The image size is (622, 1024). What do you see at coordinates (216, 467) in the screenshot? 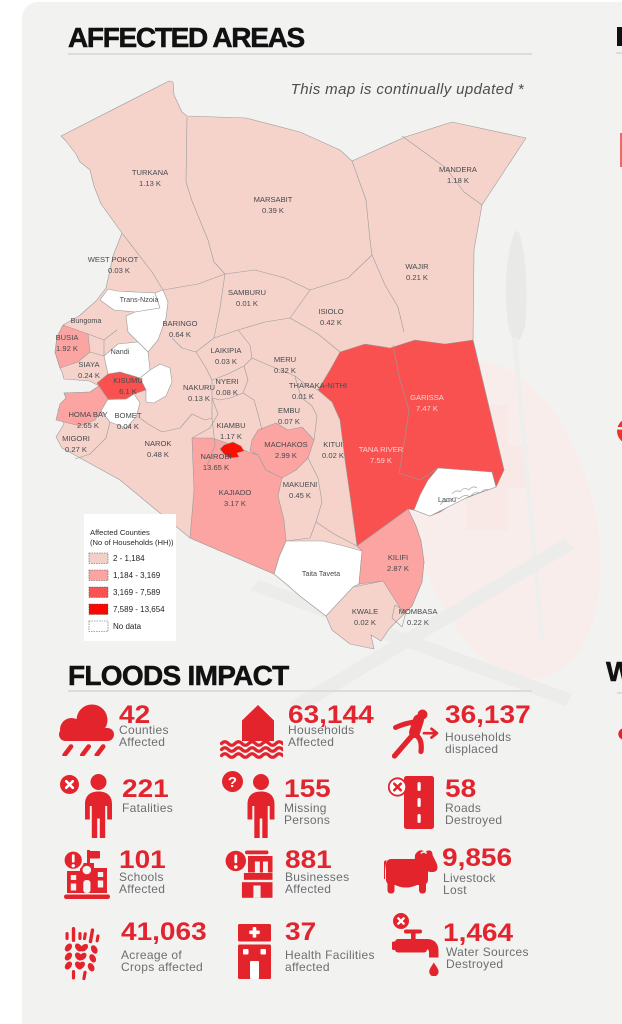
I see `svg-text: 13.65 K` at bounding box center [216, 467].